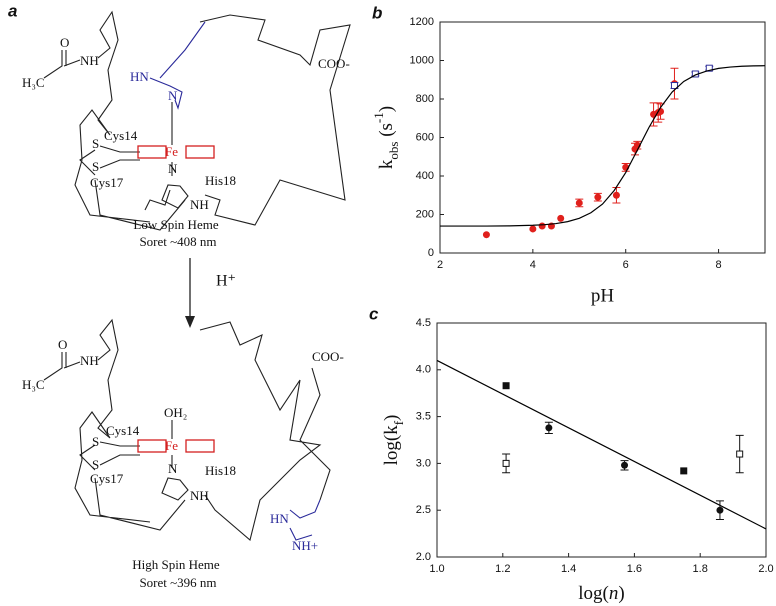  Describe the element at coordinates (190, 322) in the screenshot. I see `arrowhead` at that location.